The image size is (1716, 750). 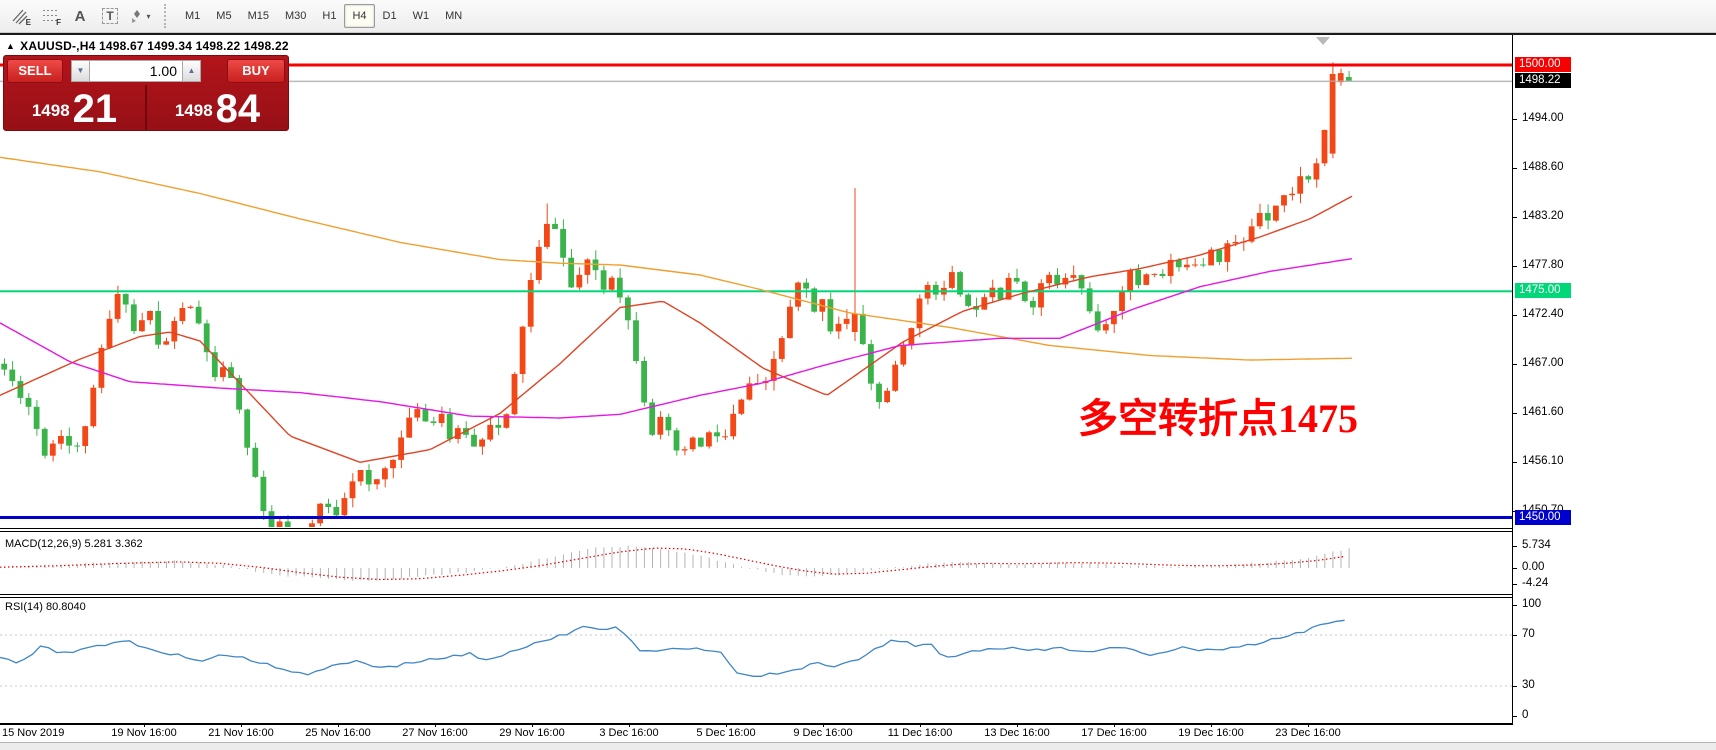 I want to click on price-tick: 1467.00, so click(x=1543, y=362).